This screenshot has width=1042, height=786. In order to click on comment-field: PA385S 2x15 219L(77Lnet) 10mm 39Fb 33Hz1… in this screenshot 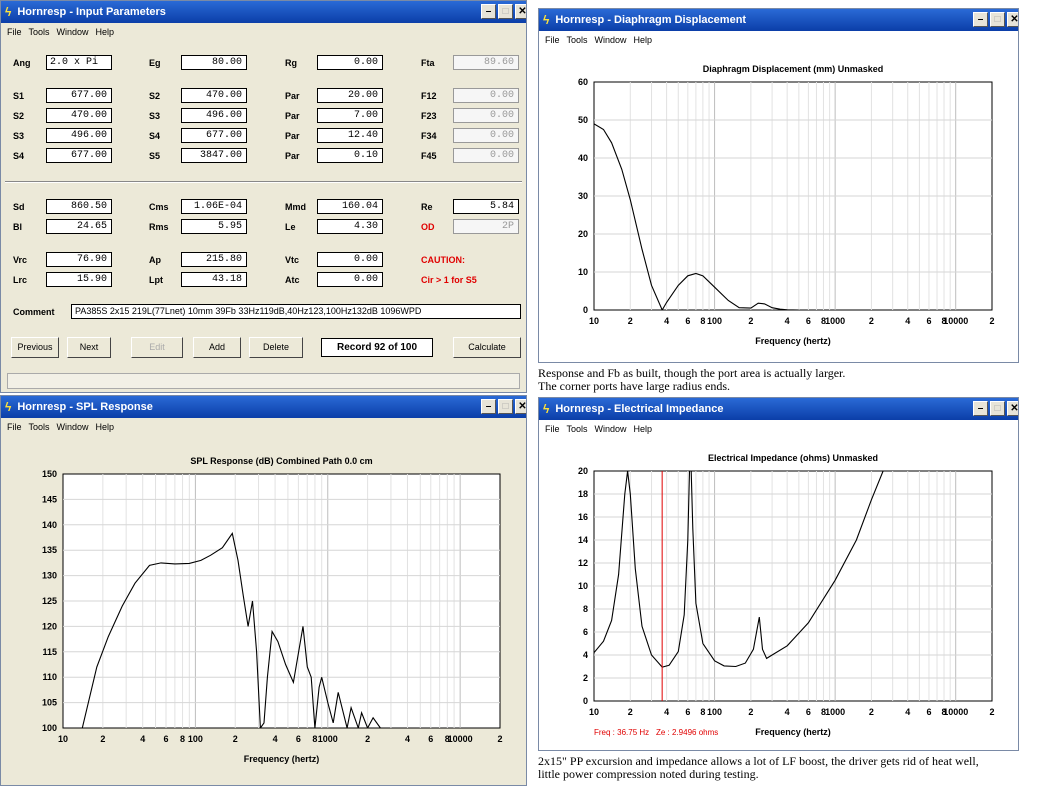, I will do `click(296, 311)`.